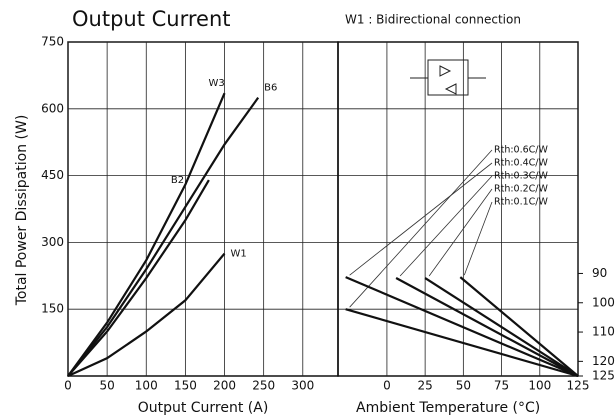 The width and height of the screenshot is (616, 419). What do you see at coordinates (603, 332) in the screenshot?
I see `y2-tick-label: 110` at bounding box center [603, 332].